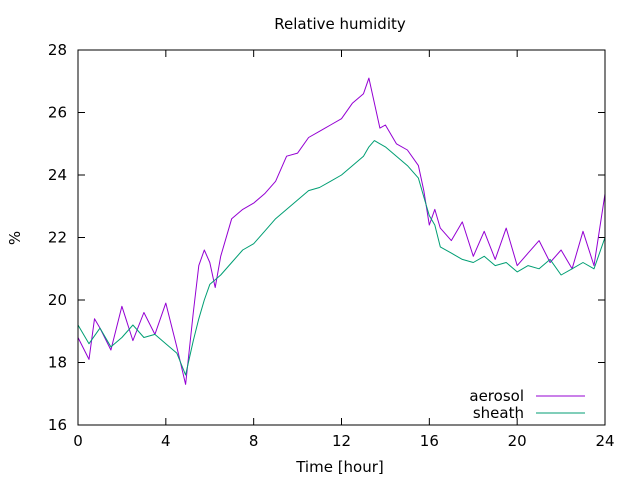  What do you see at coordinates (166, 441) in the screenshot?
I see `x-tick-label: 4` at bounding box center [166, 441].